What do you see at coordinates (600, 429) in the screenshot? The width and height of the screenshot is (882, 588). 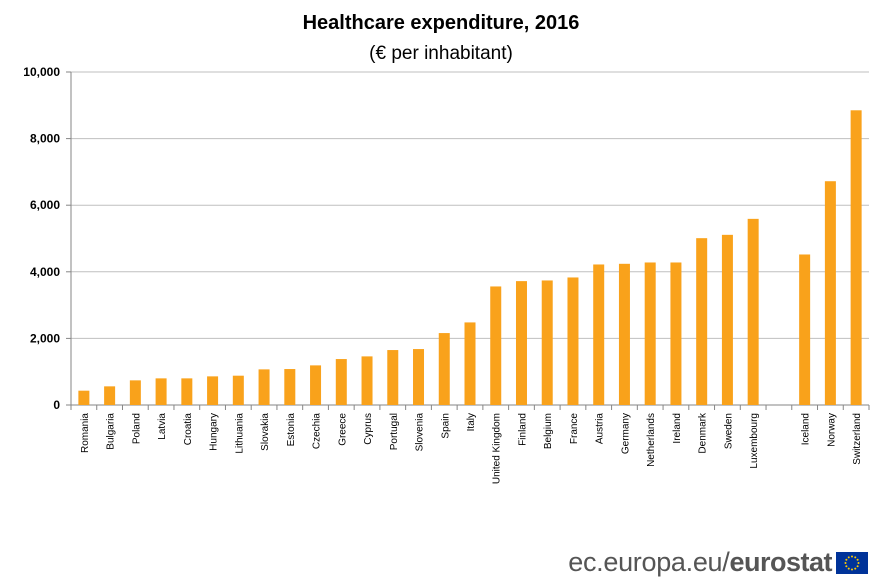 I see `x-category-label: Austria` at bounding box center [600, 429].